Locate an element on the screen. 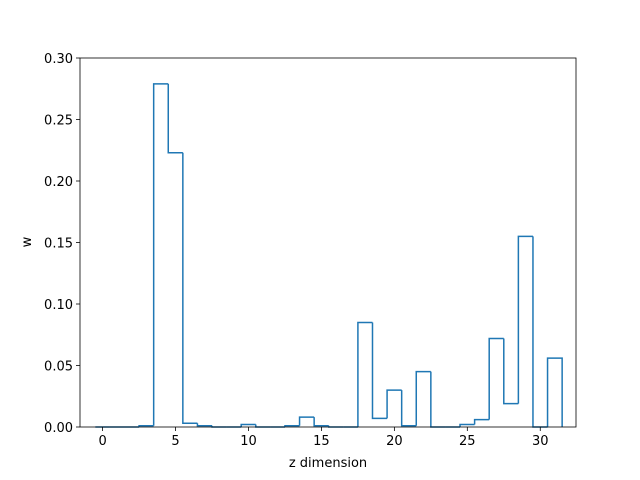  x-tick-label: 15 is located at coordinates (321, 441).